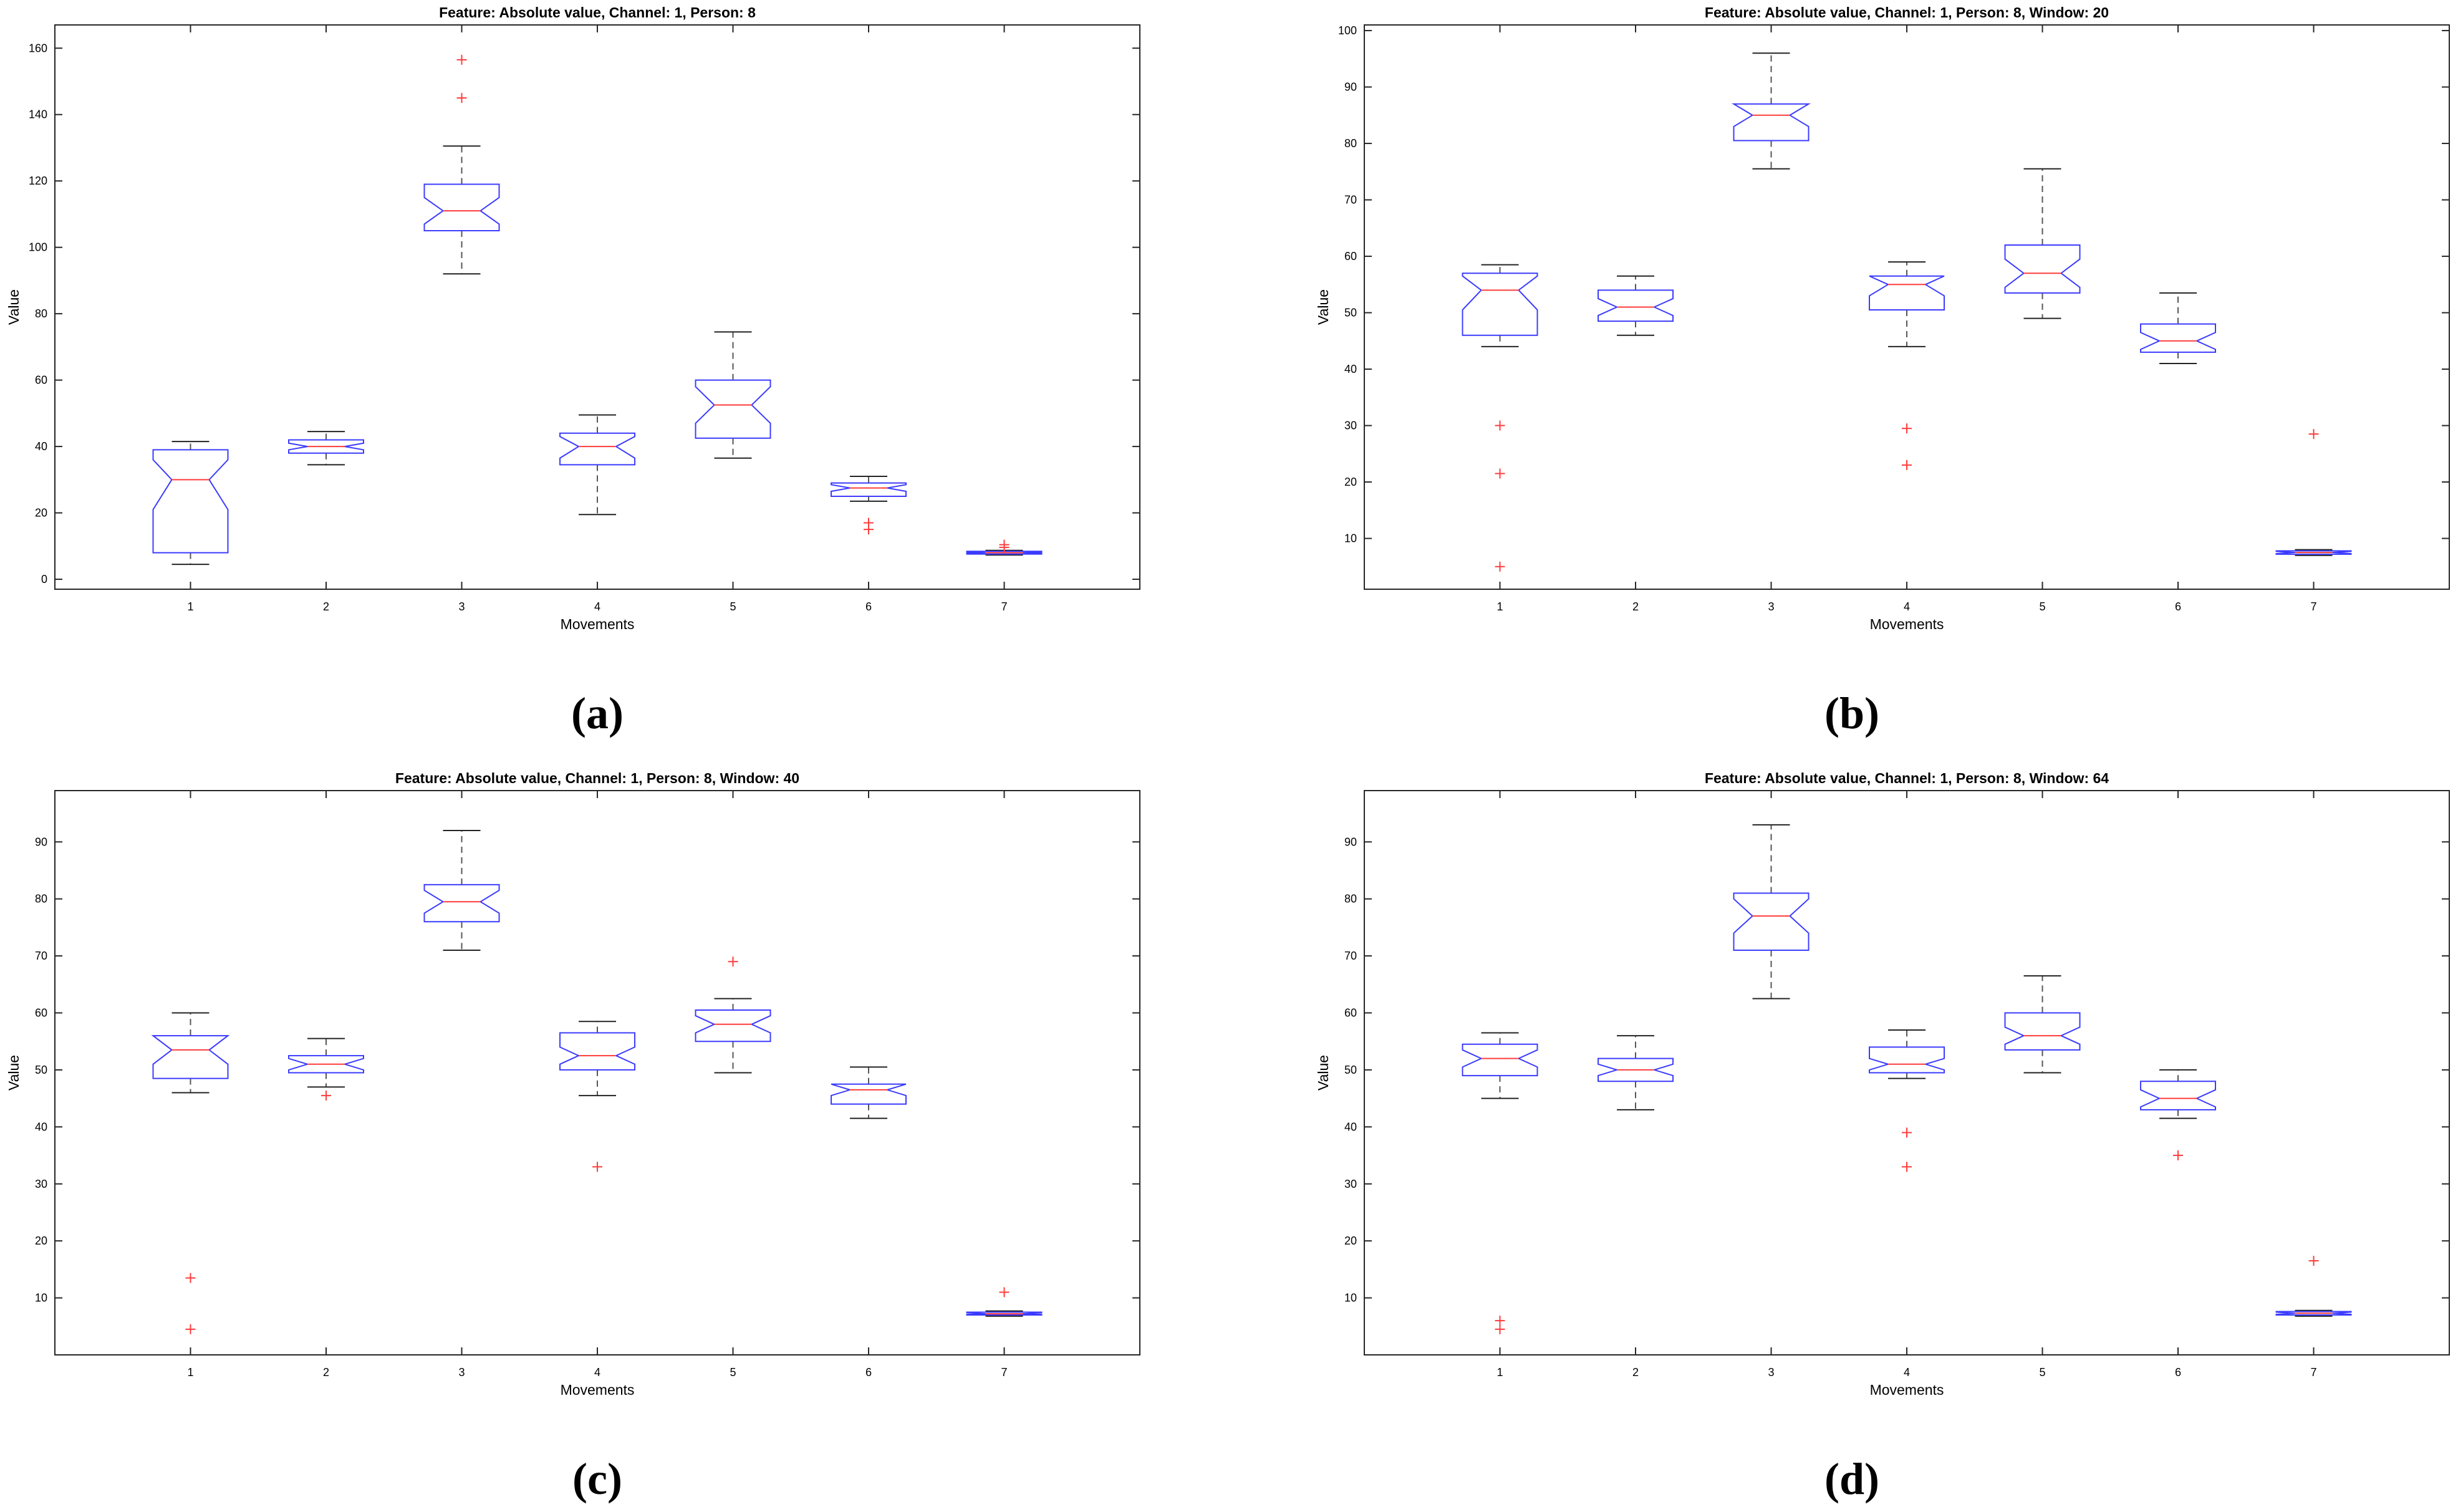  I want to click on y-tick-label: 0, so click(44, 579).